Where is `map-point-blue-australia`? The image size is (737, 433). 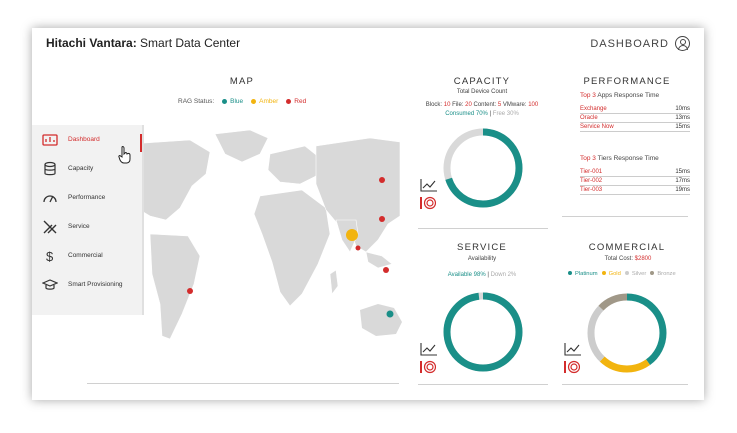
map-point-blue-australia is located at coordinates (390, 314).